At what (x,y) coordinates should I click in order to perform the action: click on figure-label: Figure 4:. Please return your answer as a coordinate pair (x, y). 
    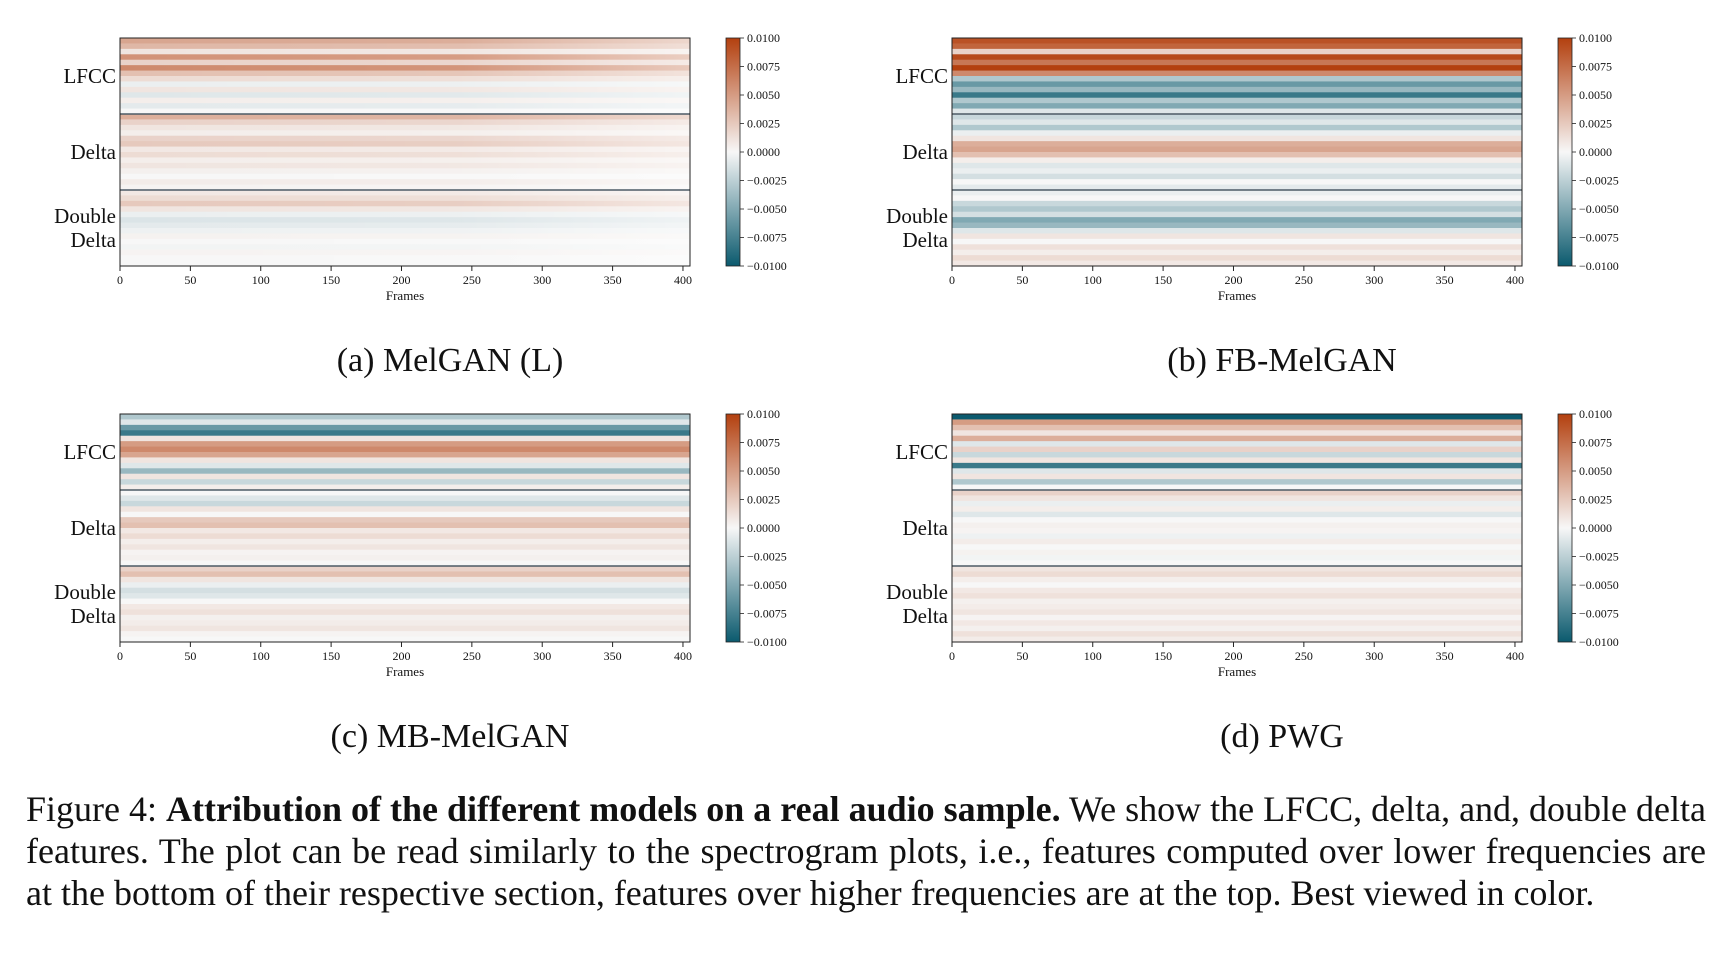
    Looking at the image, I should click on (91, 809).